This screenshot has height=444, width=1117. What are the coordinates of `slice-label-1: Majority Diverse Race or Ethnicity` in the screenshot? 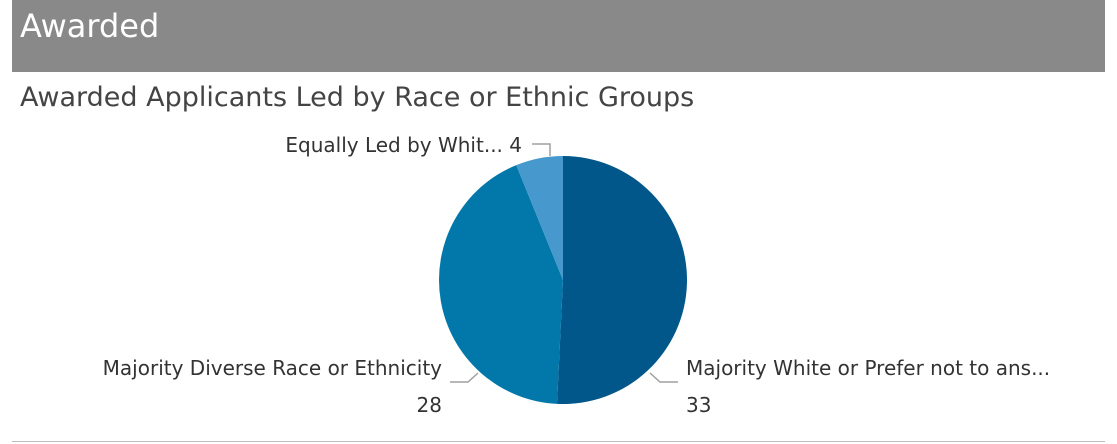 It's located at (272, 368).